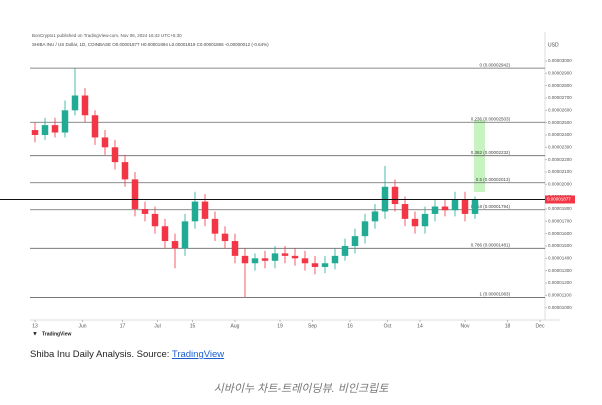 The image size is (602, 405). Describe the element at coordinates (388, 326) in the screenshot. I see `x-tick-label: Oct` at that location.